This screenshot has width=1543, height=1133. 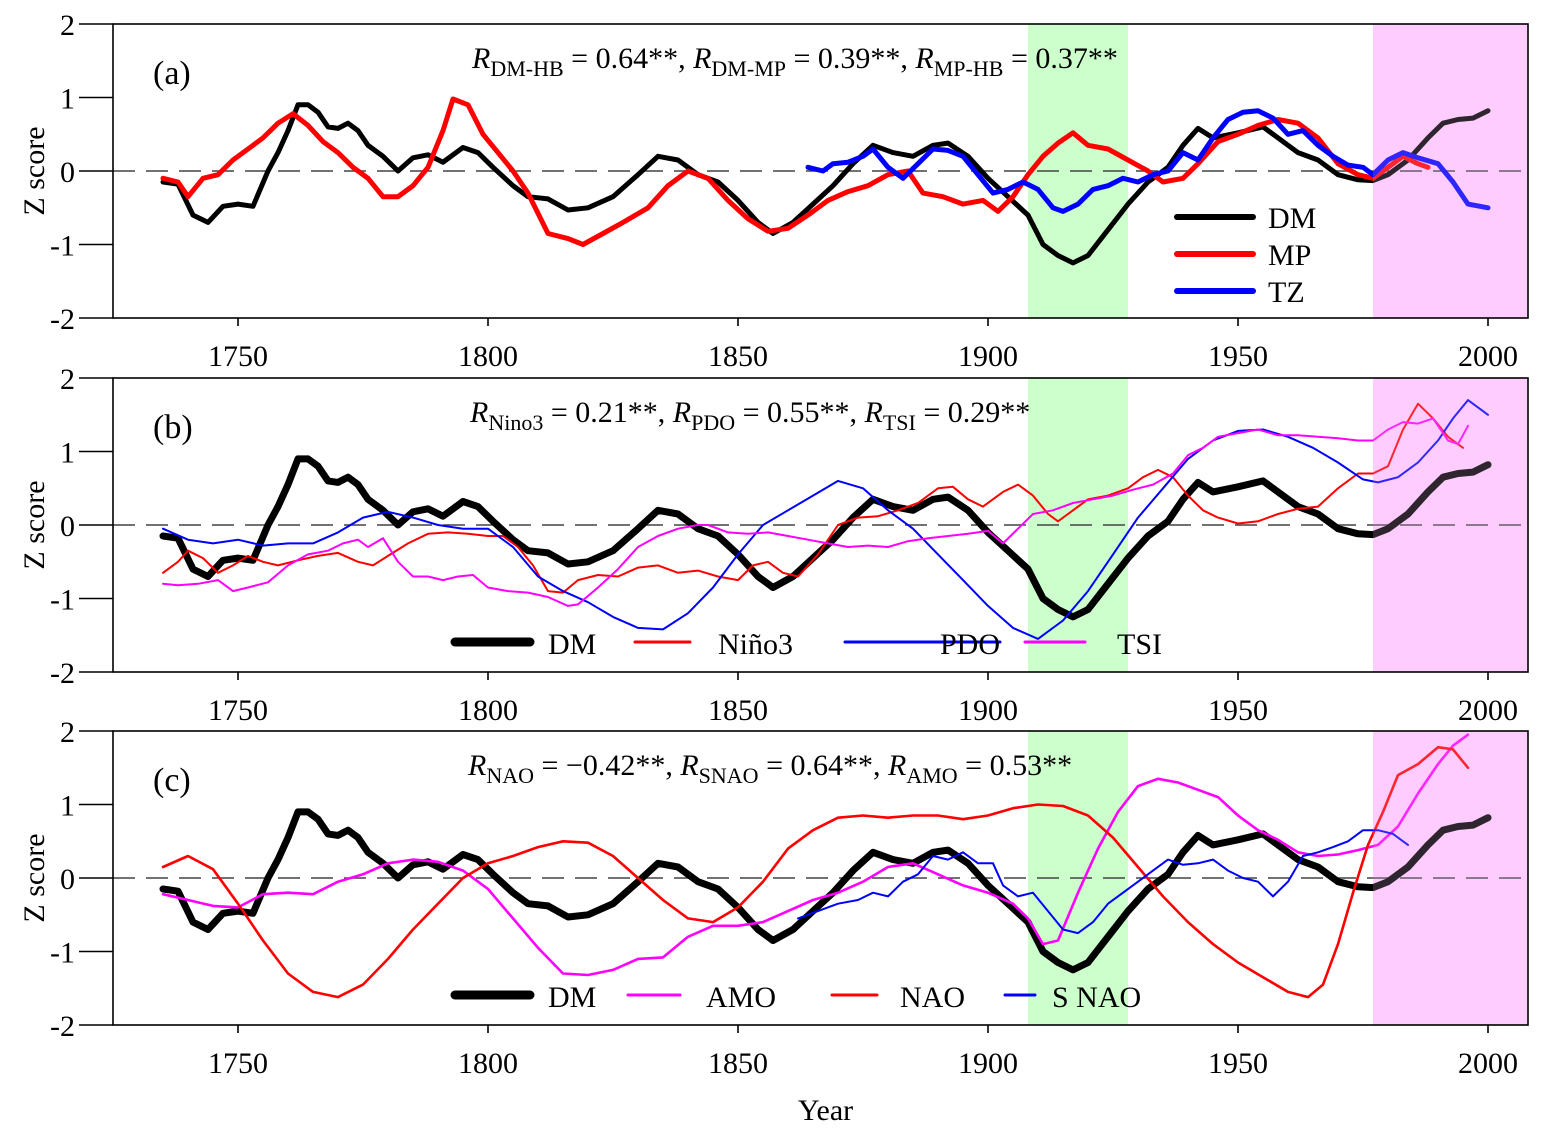 I want to click on r-subscript: DM-MP, so click(x=748, y=68).